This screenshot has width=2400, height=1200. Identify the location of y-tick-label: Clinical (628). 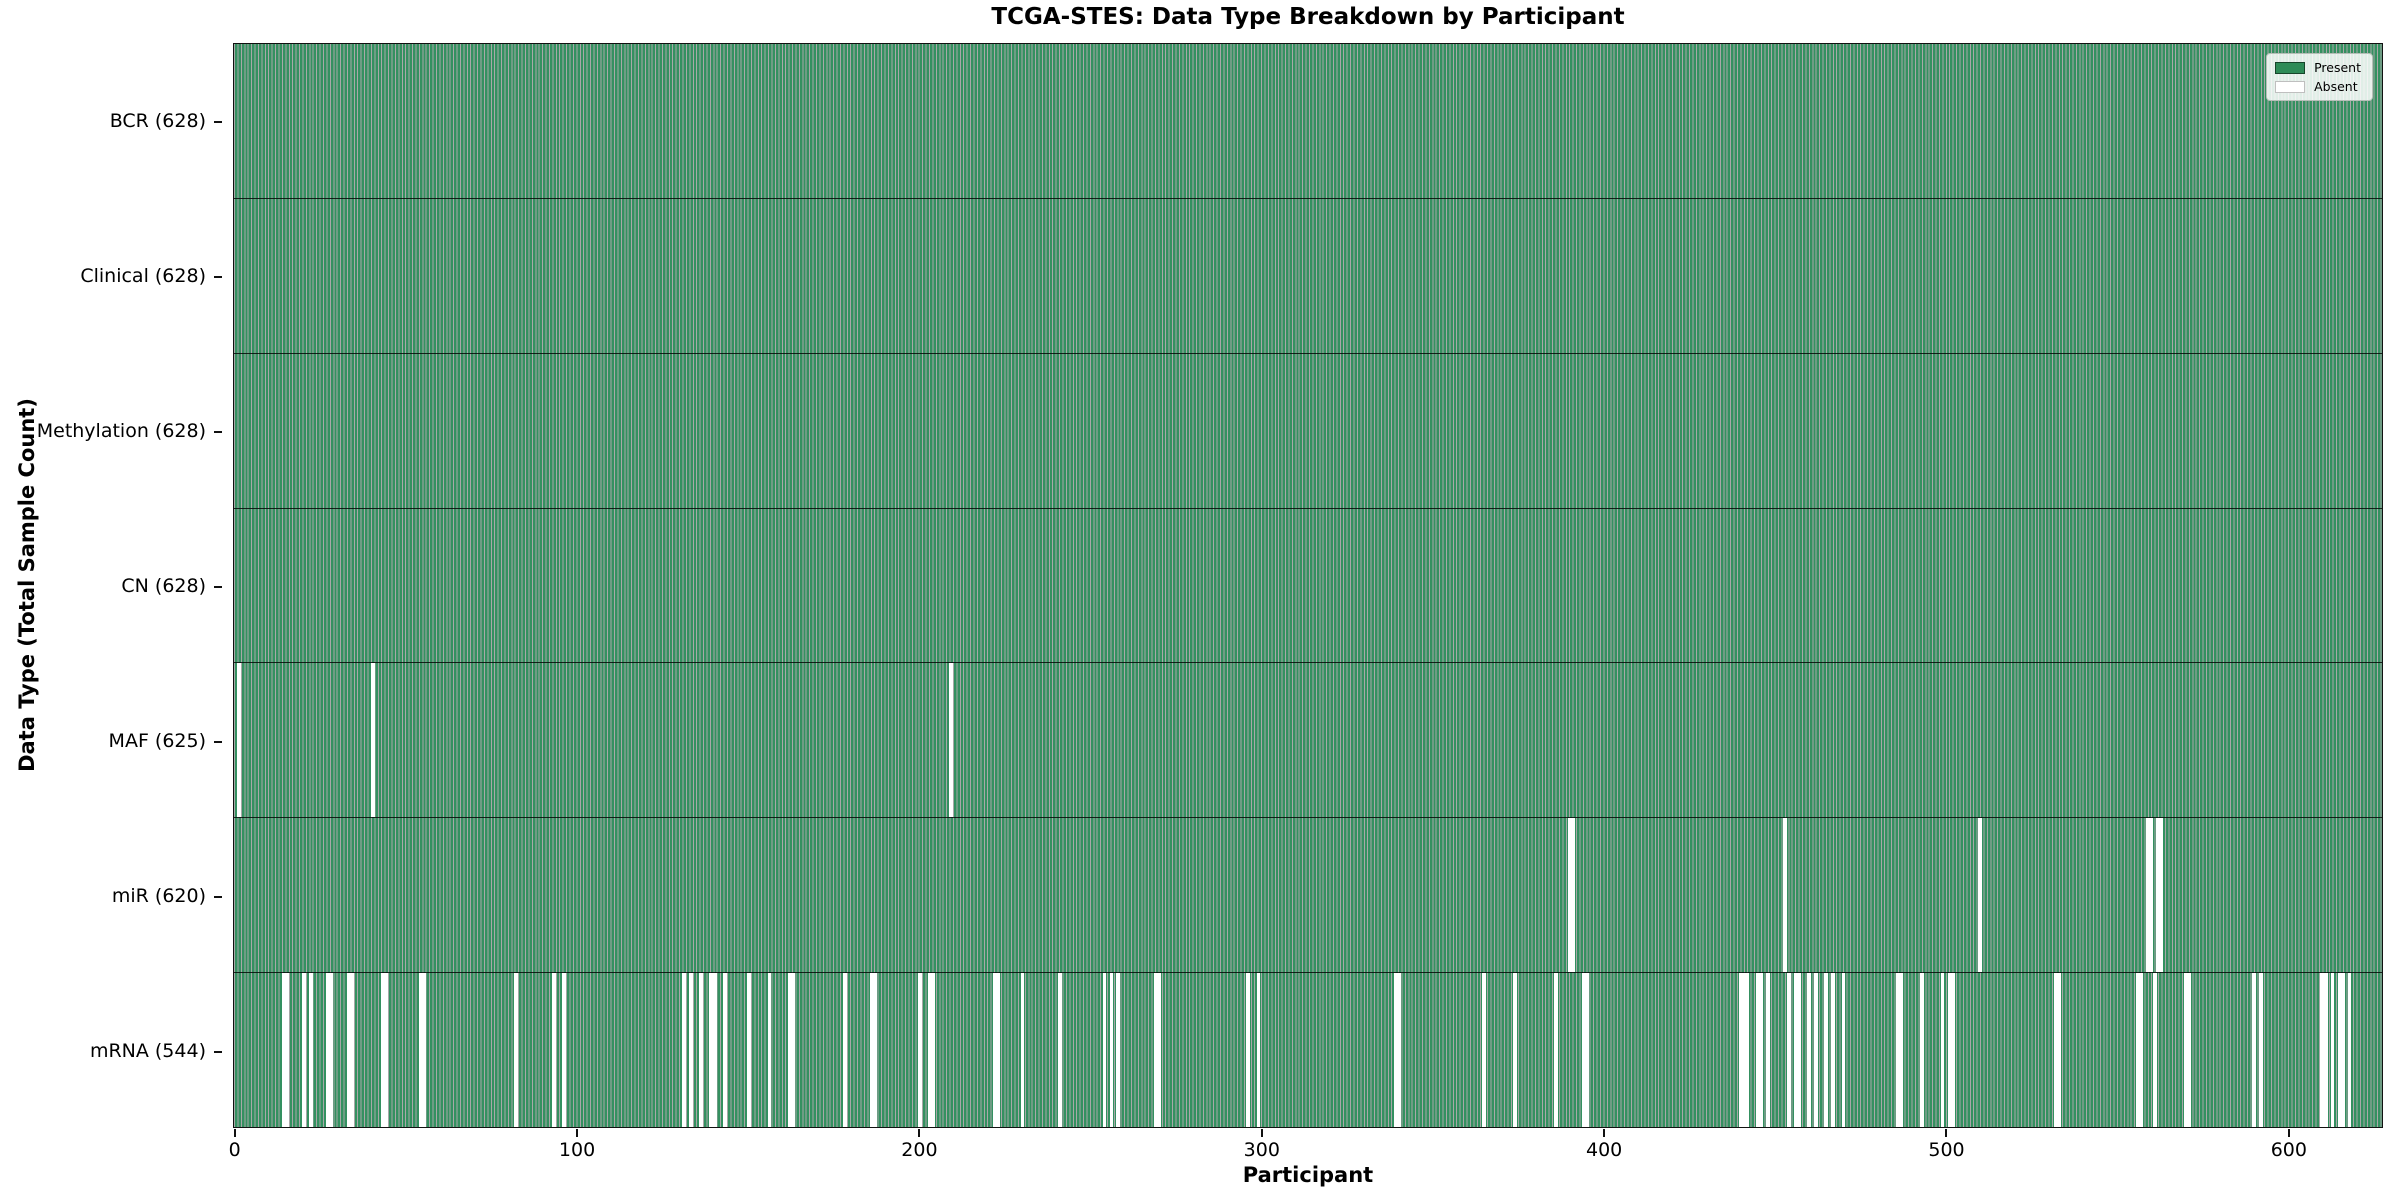
(143, 275).